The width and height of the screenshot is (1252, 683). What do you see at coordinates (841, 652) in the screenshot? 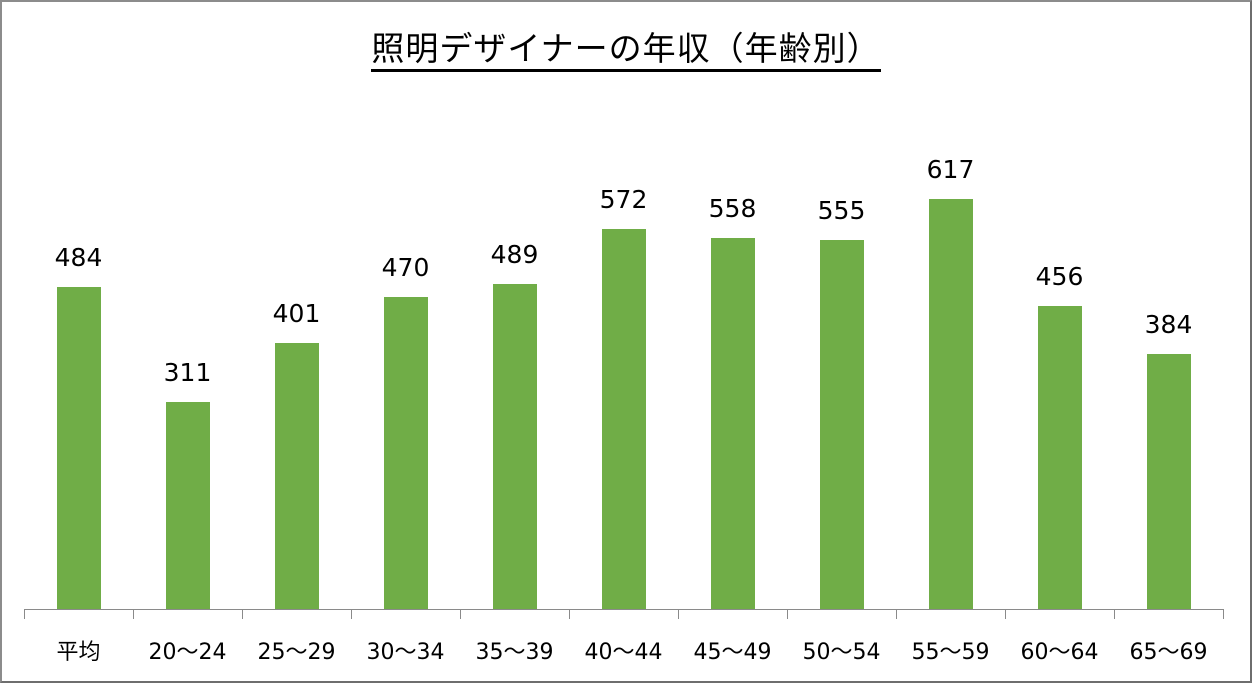
I see `x-tick-label: 50〜54` at bounding box center [841, 652].